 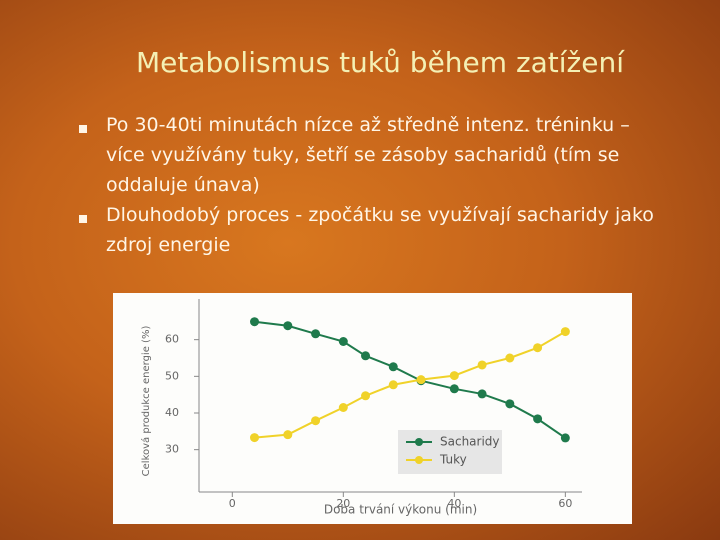 I want to click on y-axis-label: Celková produkce energie (%), so click(x=146, y=401).